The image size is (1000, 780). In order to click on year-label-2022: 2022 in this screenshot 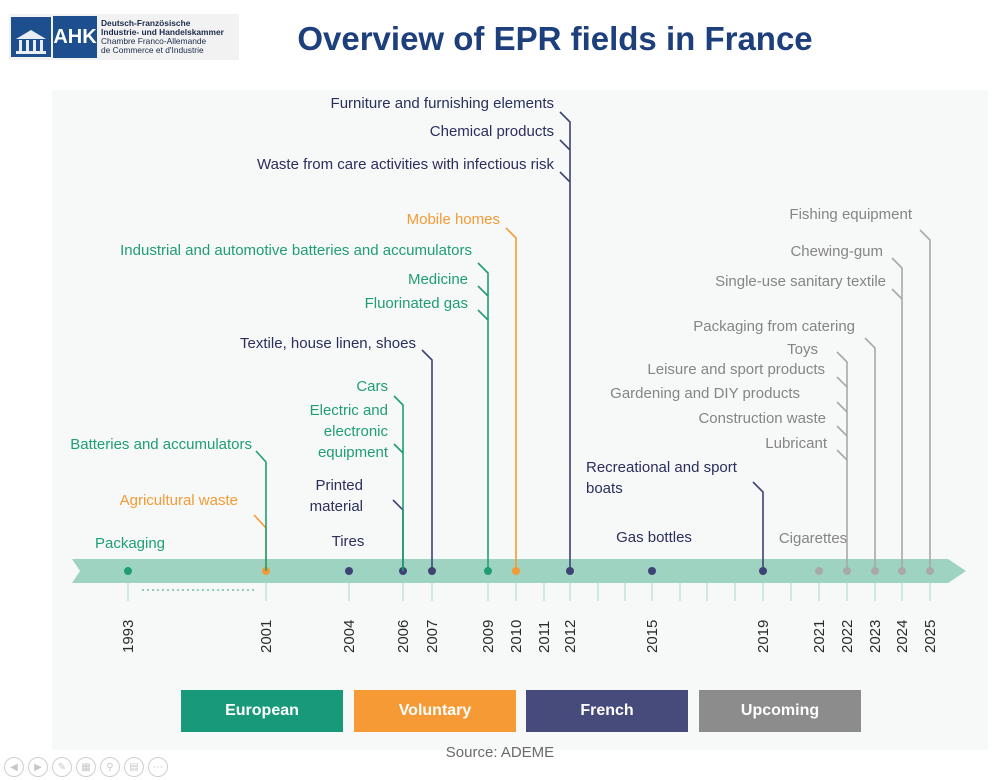, I will do `click(847, 636)`.